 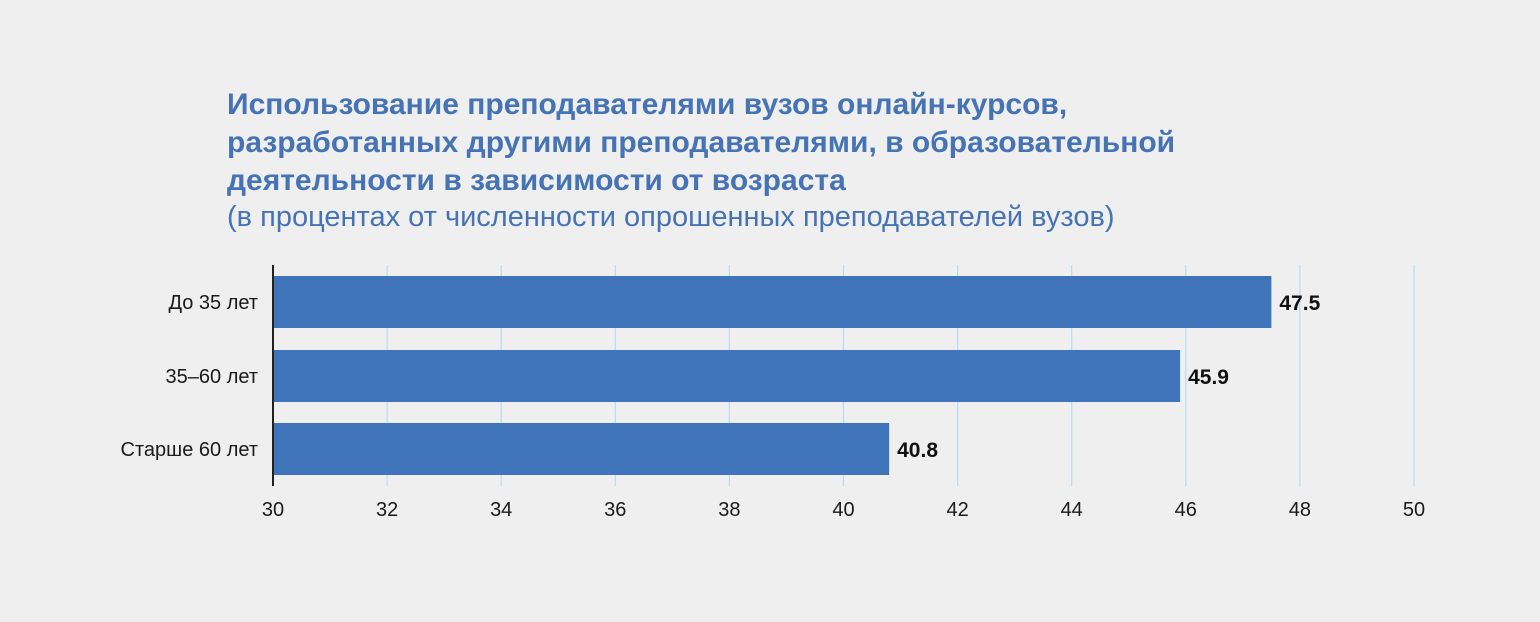 I want to click on x-tick-label: 50, so click(x=1414, y=510).